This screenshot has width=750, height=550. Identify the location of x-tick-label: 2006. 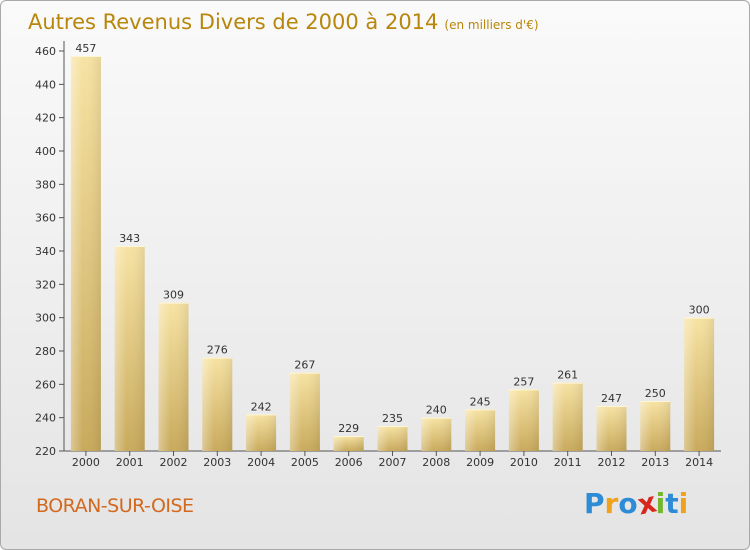
(349, 462).